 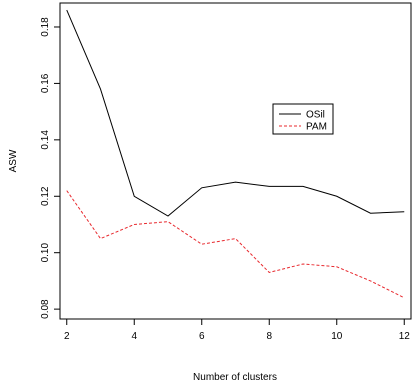 I want to click on x-axis: 2 4 6 8 10 12, so click(x=237, y=330).